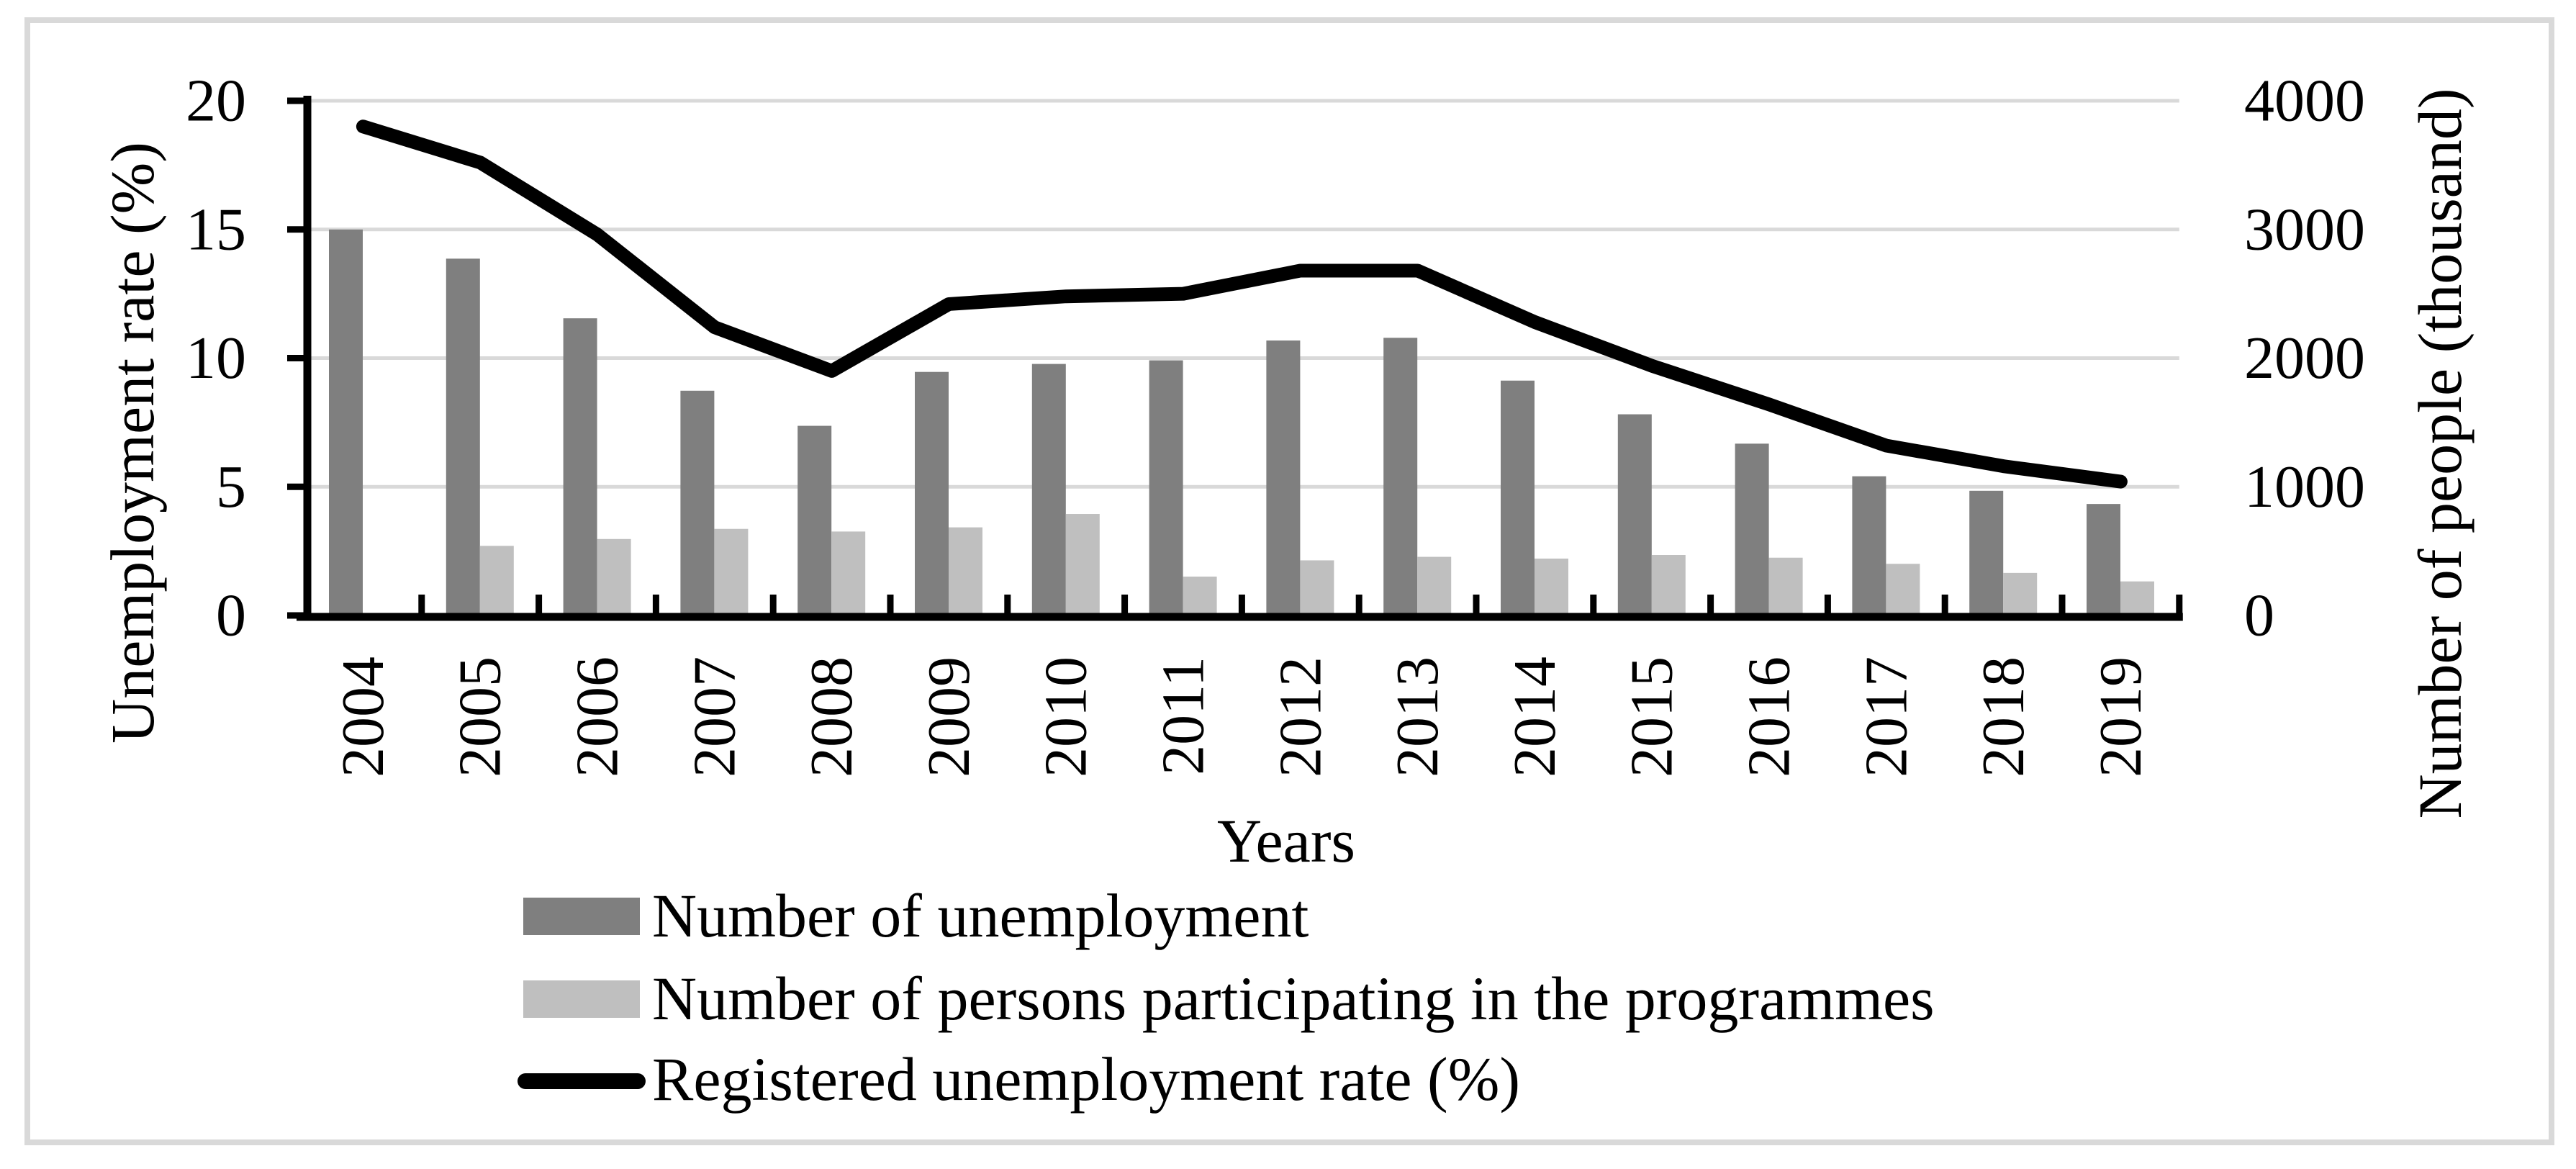 The image size is (2576, 1169). What do you see at coordinates (1770, 717) in the screenshot?
I see `x-category-label-2016: 2016` at bounding box center [1770, 717].